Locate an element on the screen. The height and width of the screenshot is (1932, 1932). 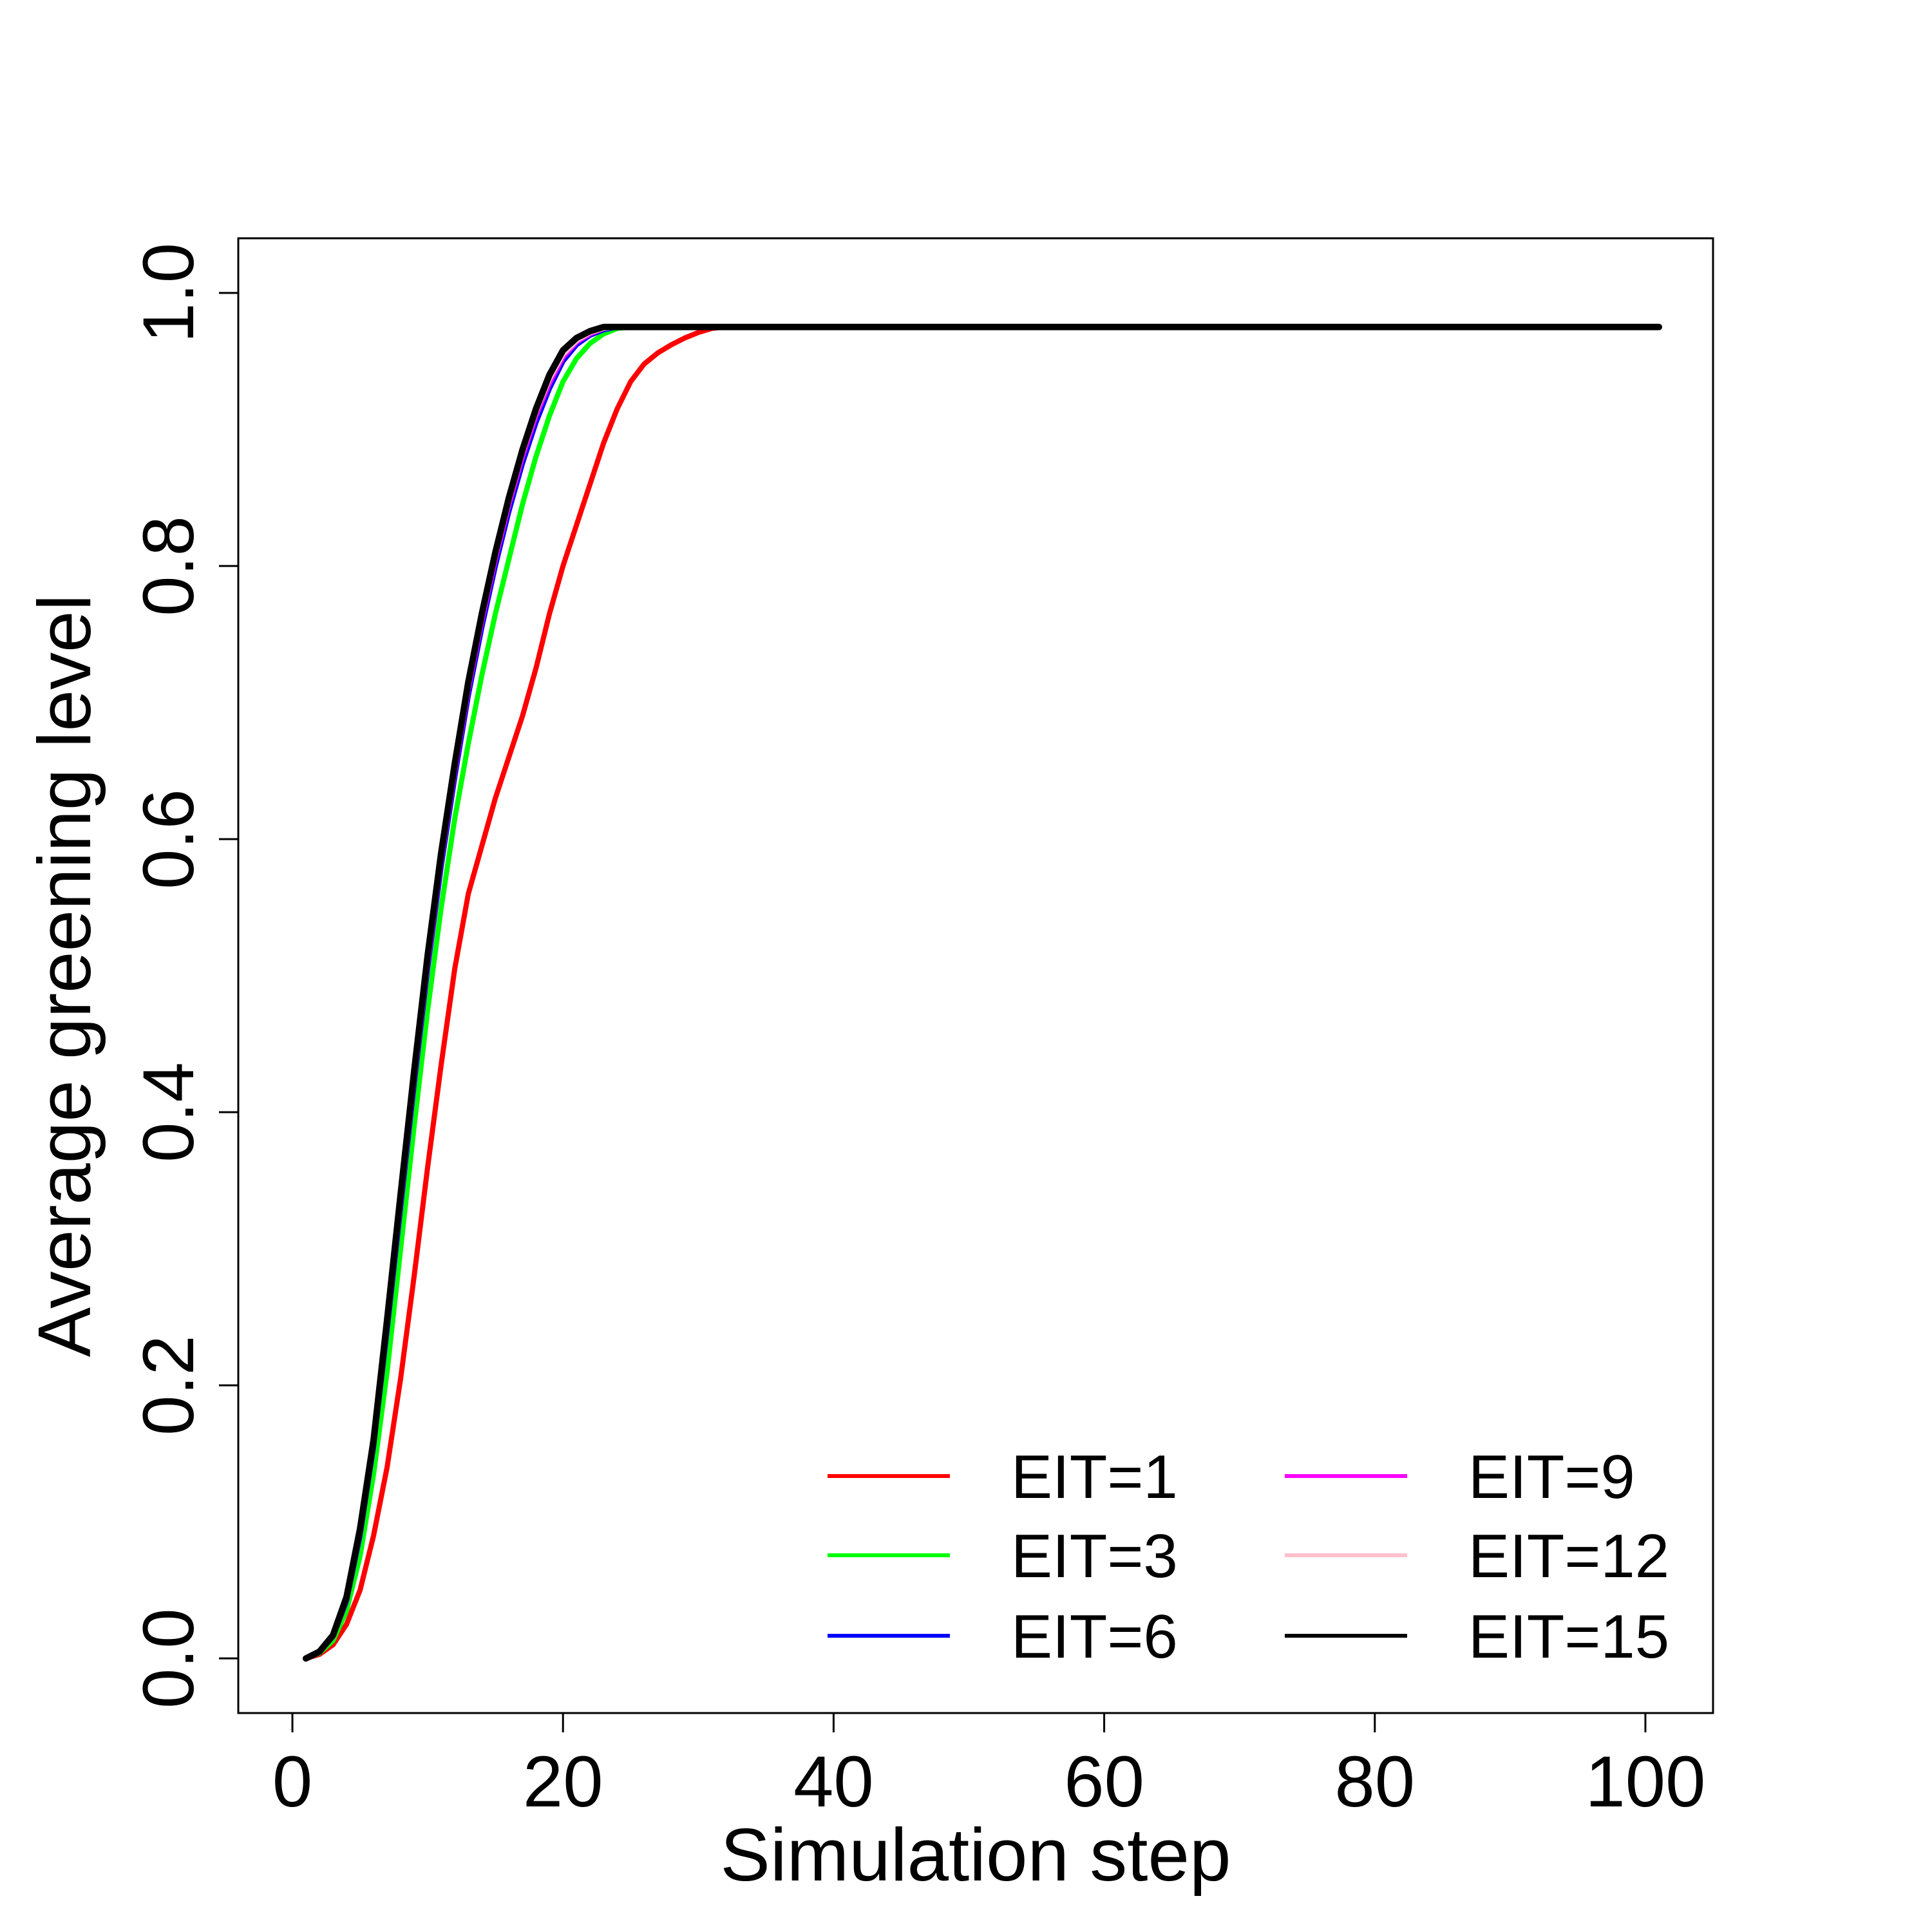
y-axis-title: Average greening level is located at coordinates (64, 975).